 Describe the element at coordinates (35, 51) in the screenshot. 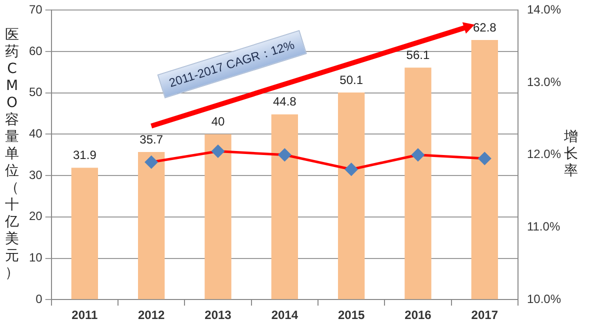

I see `y-tick-label: 60` at that location.